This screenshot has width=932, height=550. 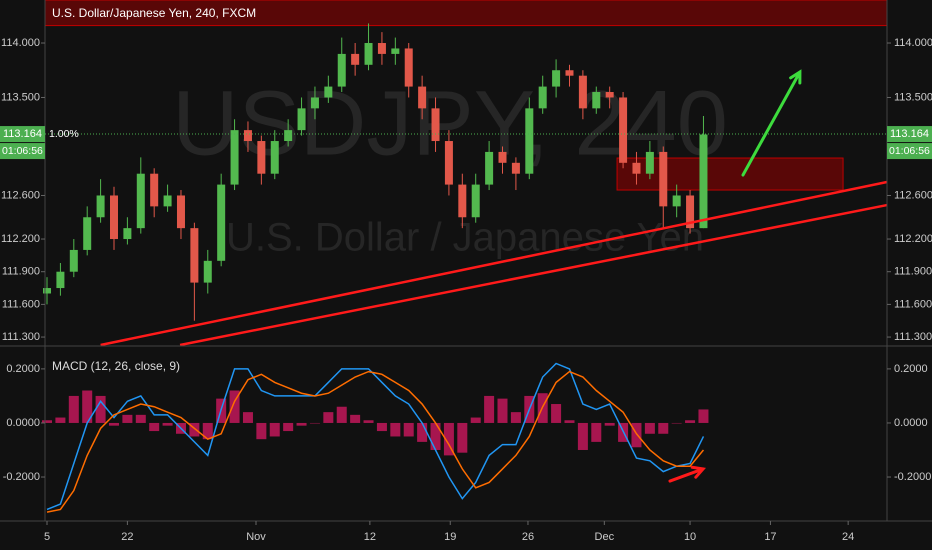 What do you see at coordinates (154, 13) in the screenshot?
I see `chart-title: U.S. Dollar/Japanese Yen, 240, FXCM` at bounding box center [154, 13].